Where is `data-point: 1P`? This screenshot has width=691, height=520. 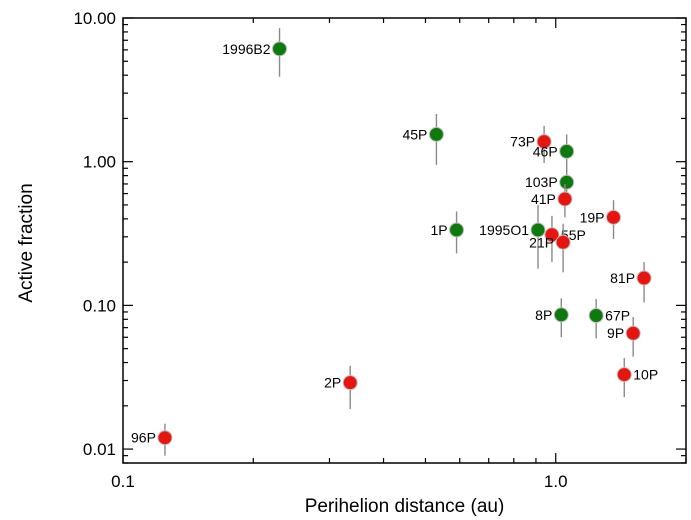
data-point: 1P is located at coordinates (447, 232).